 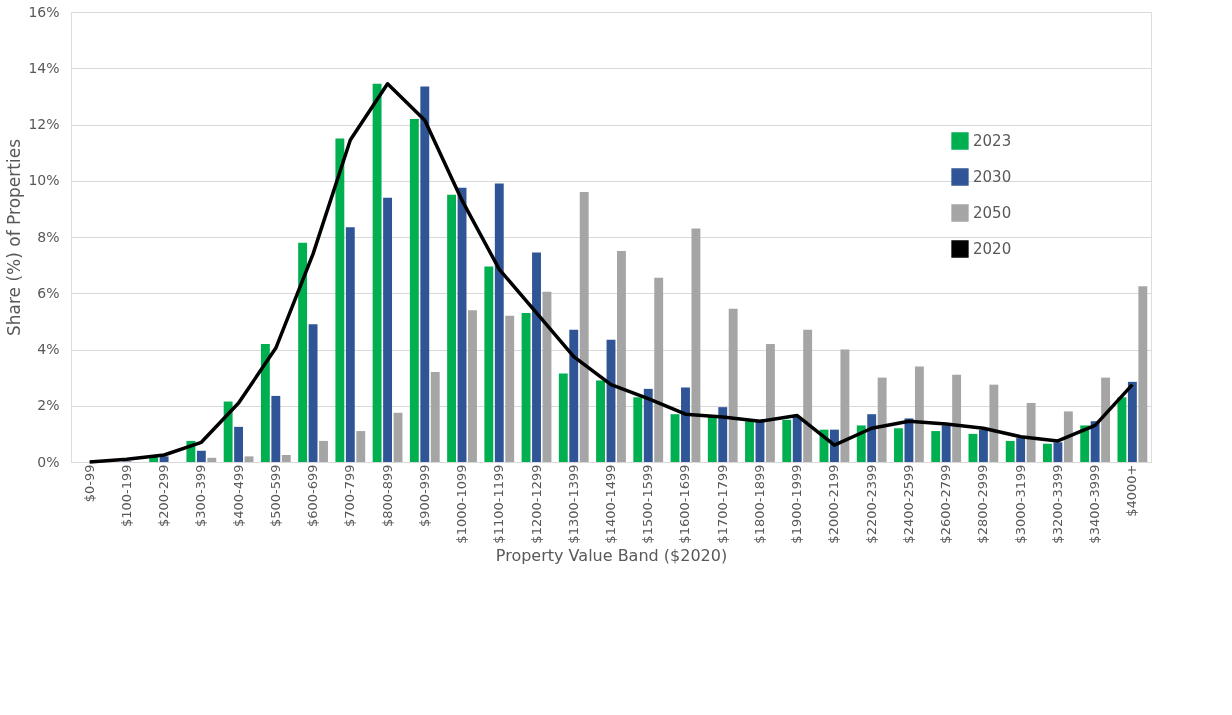 What do you see at coordinates (387, 496) in the screenshot?
I see `x-tick-label: $800-899` at bounding box center [387, 496].